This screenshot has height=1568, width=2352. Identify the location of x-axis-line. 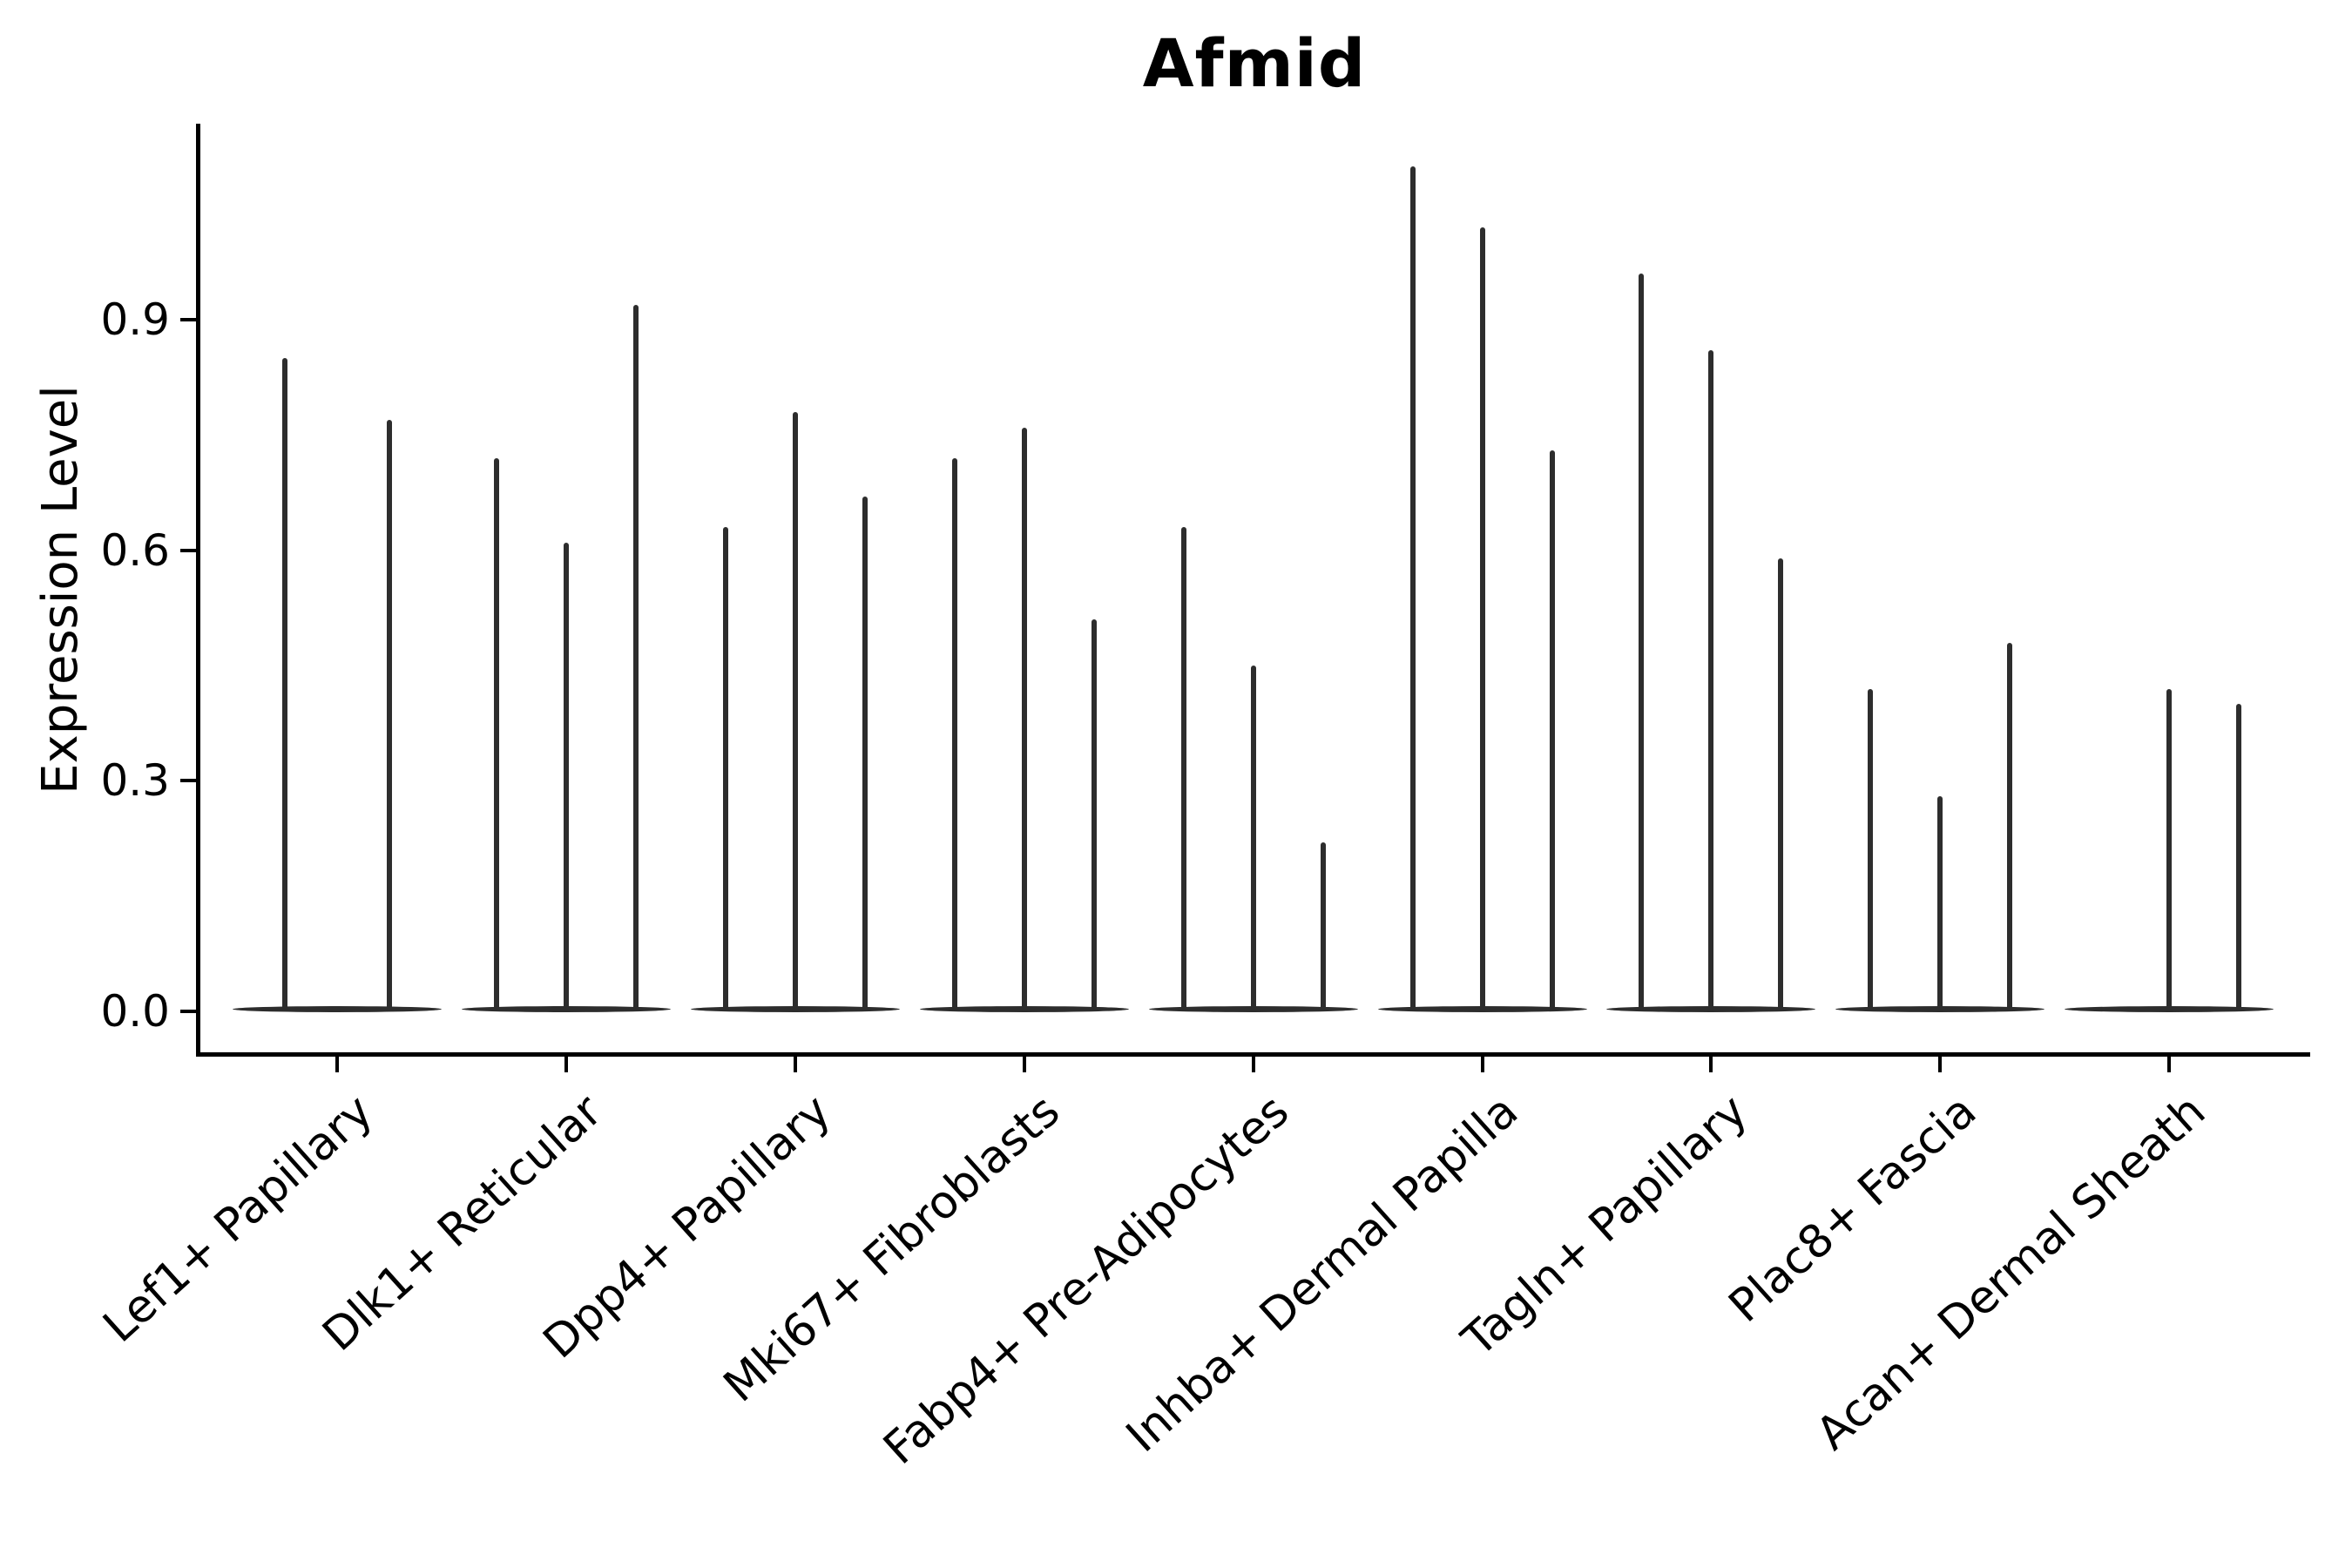
(1253, 1054).